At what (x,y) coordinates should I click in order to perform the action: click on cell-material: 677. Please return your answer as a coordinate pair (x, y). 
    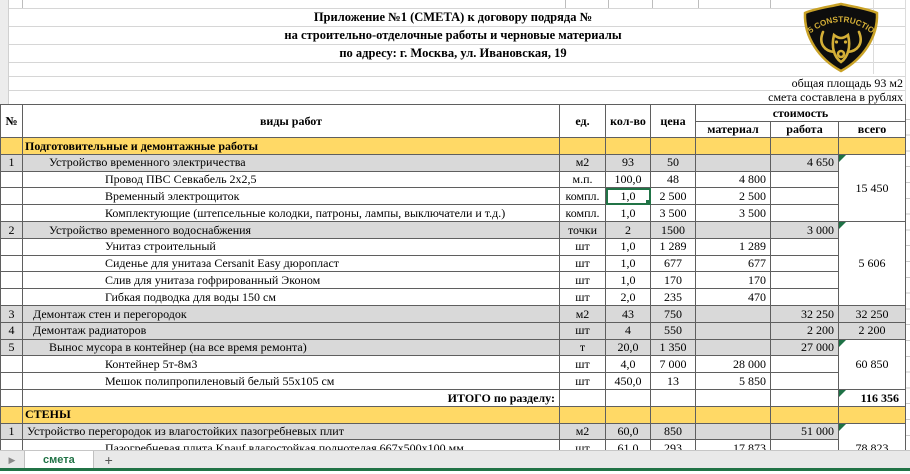
    Looking at the image, I should click on (733, 263).